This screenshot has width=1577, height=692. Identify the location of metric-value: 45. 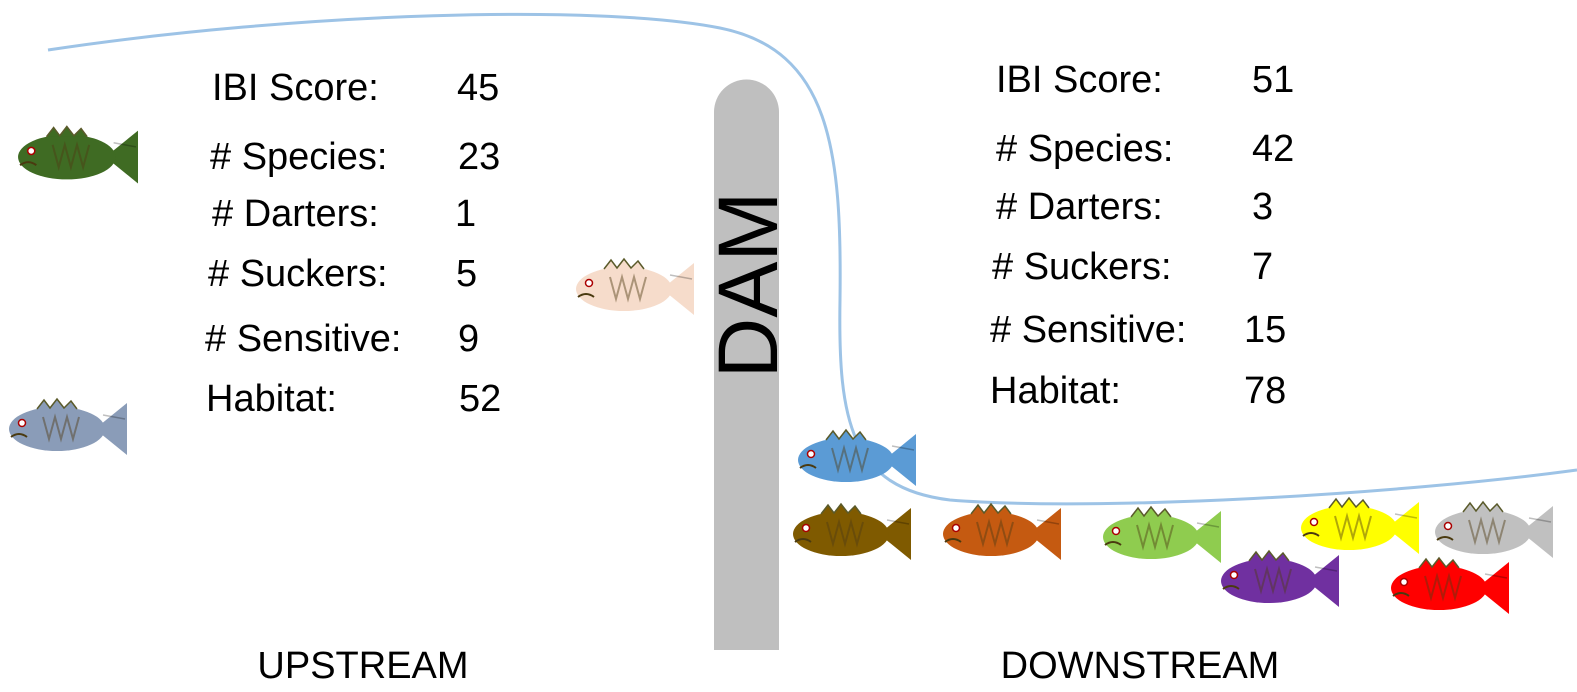
(478, 88).